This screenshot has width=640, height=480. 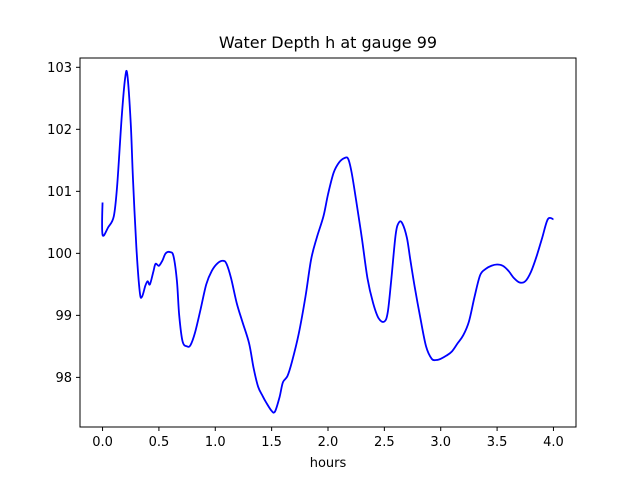 I want to click on y-tick-label: 99, so click(x=63, y=316).